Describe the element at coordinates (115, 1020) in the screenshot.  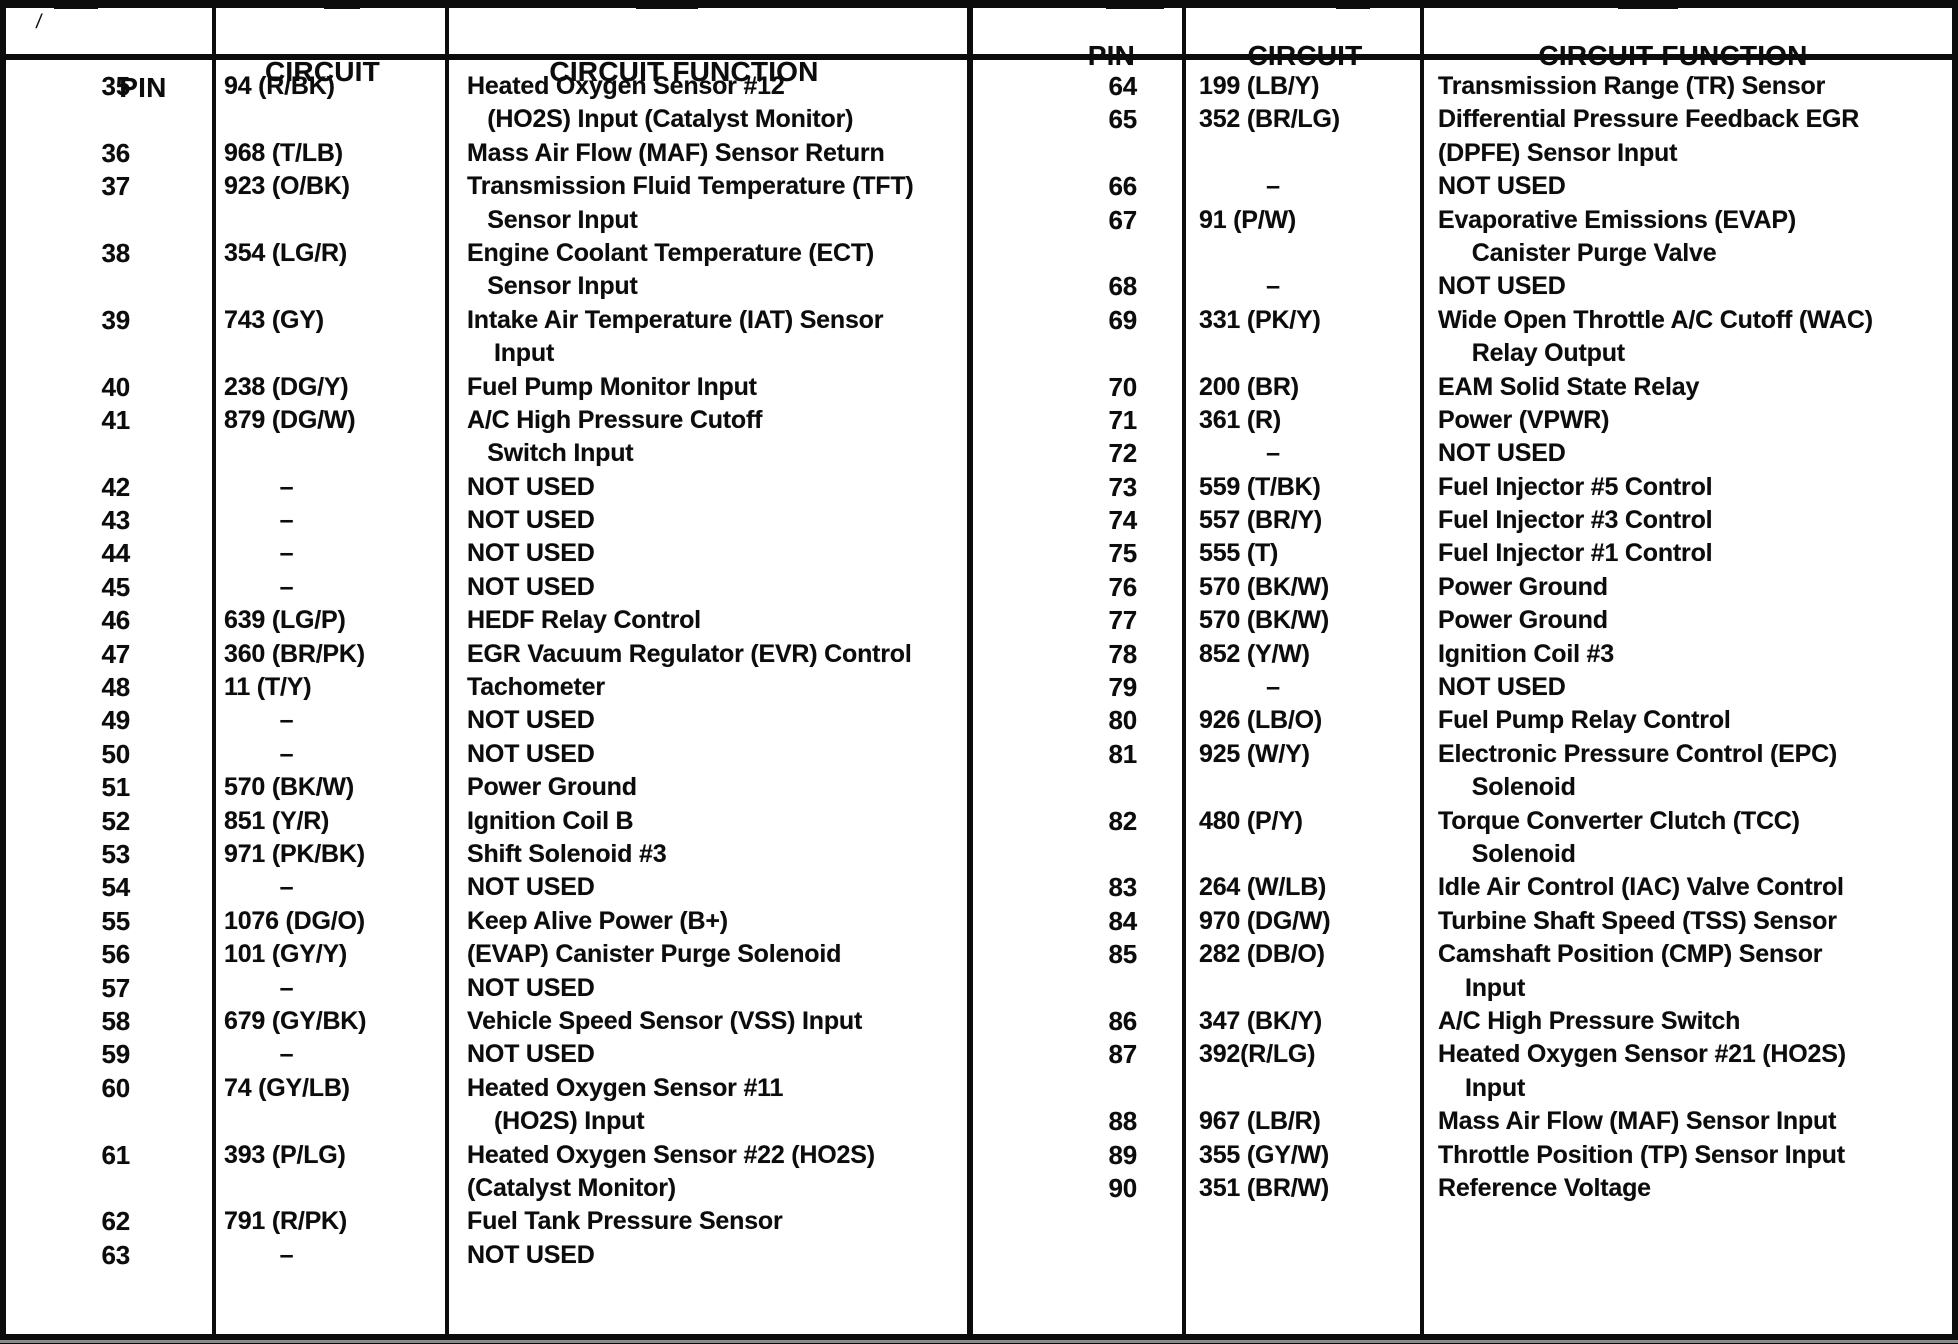
I see `pin-number: 58` at that location.